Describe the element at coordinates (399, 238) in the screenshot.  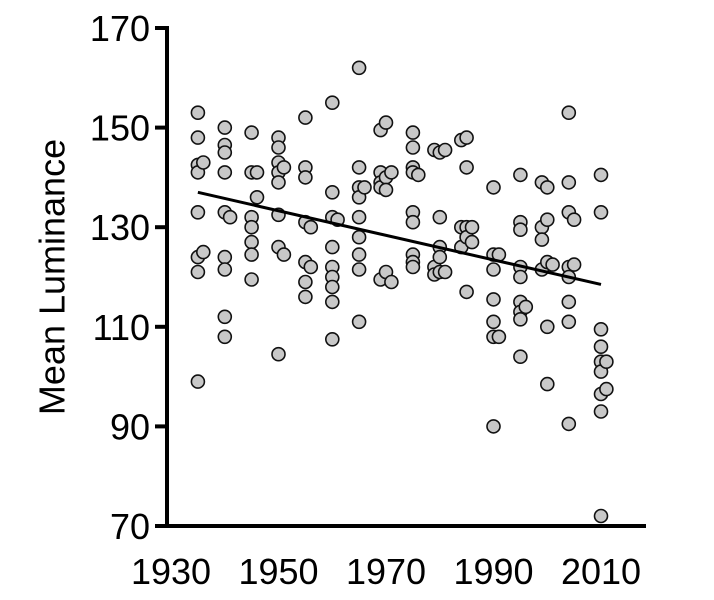
I see `trend-line` at that location.